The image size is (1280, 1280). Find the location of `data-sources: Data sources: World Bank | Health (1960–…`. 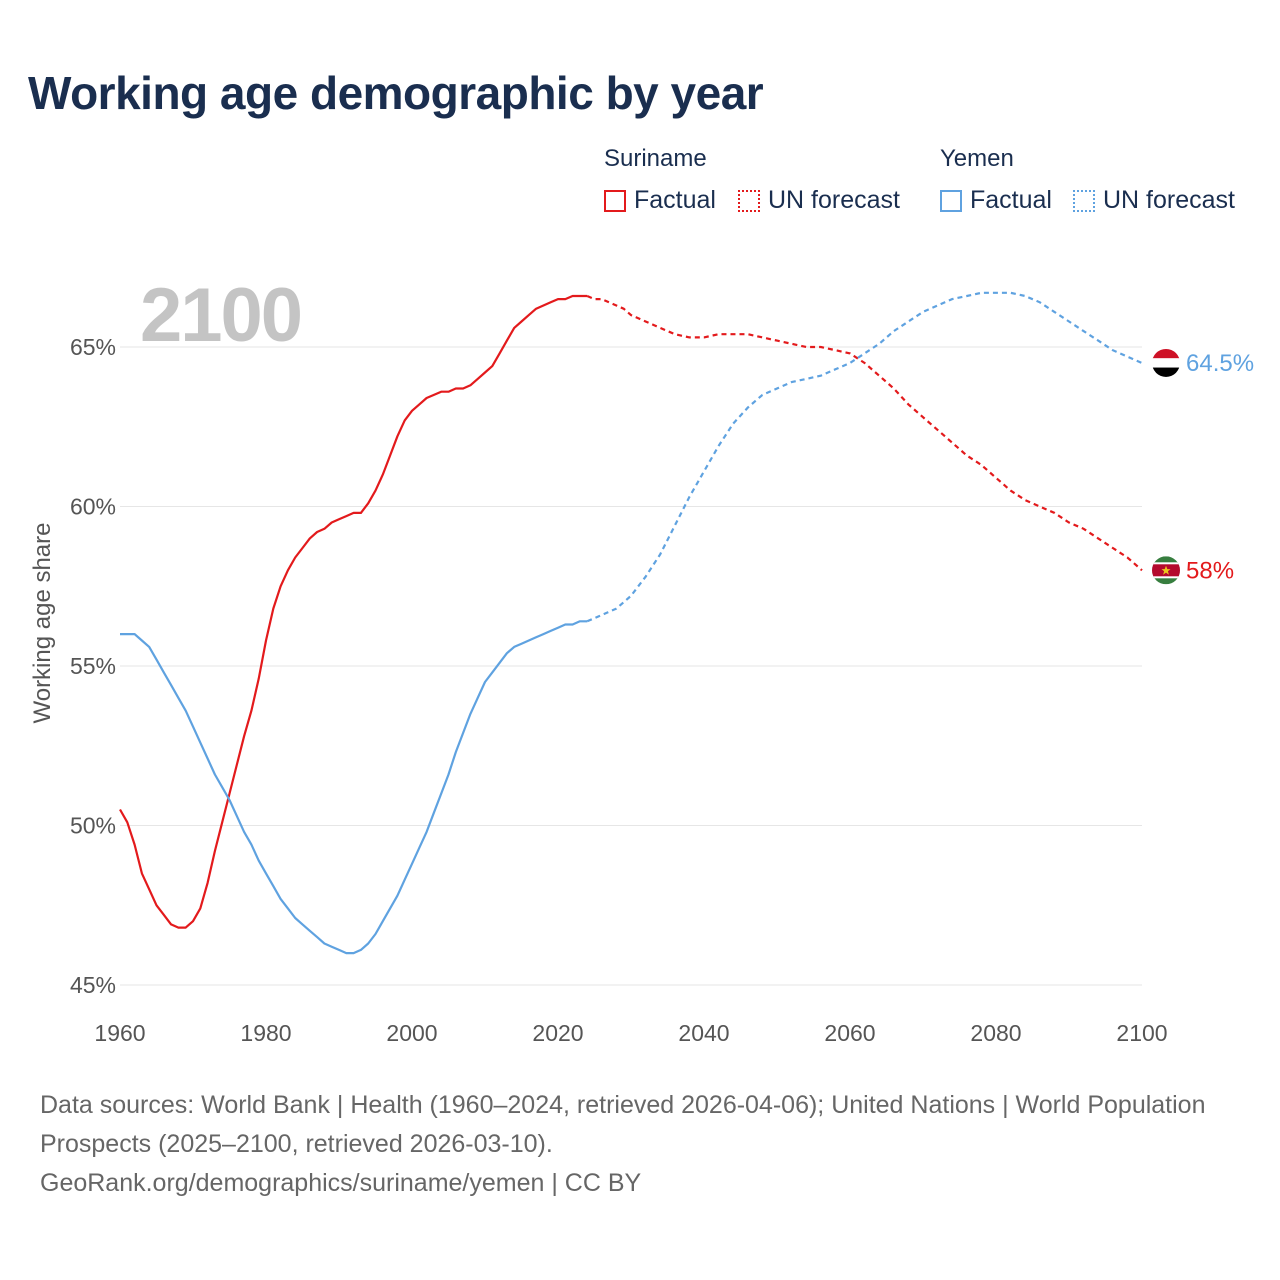

data-sources: Data sources: World Bank | Health (1960–… is located at coordinates (623, 1124).